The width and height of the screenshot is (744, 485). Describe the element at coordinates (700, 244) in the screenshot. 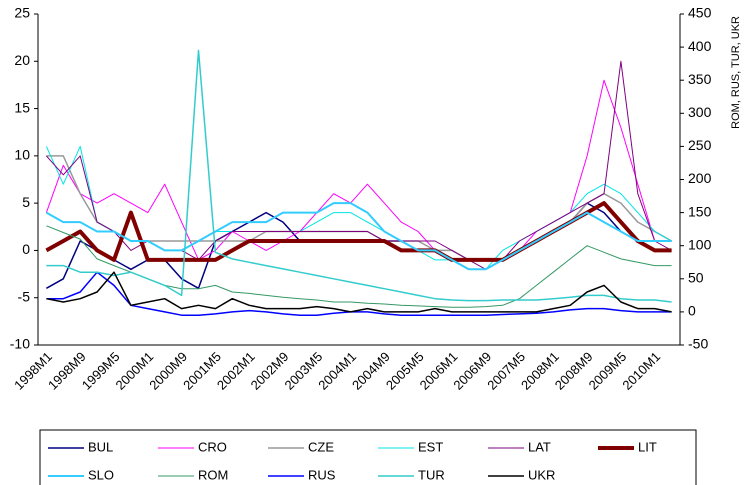

I see `y2-tick-label: 100` at that location.